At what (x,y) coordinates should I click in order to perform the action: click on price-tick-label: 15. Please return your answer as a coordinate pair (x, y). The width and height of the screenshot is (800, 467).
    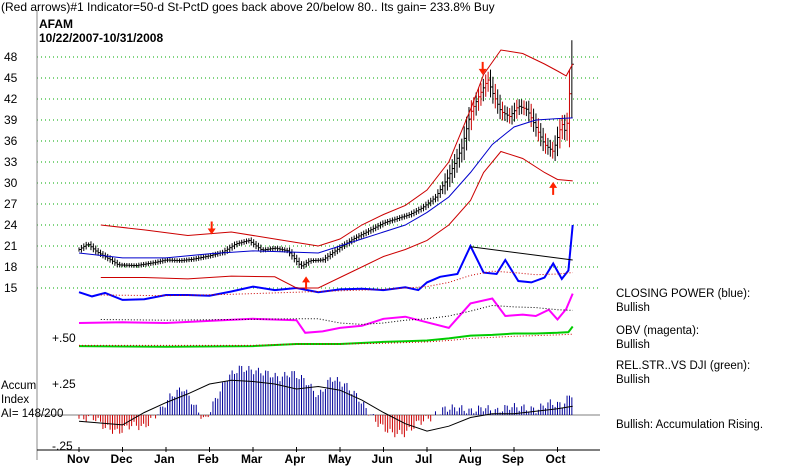
    Looking at the image, I should click on (11, 288).